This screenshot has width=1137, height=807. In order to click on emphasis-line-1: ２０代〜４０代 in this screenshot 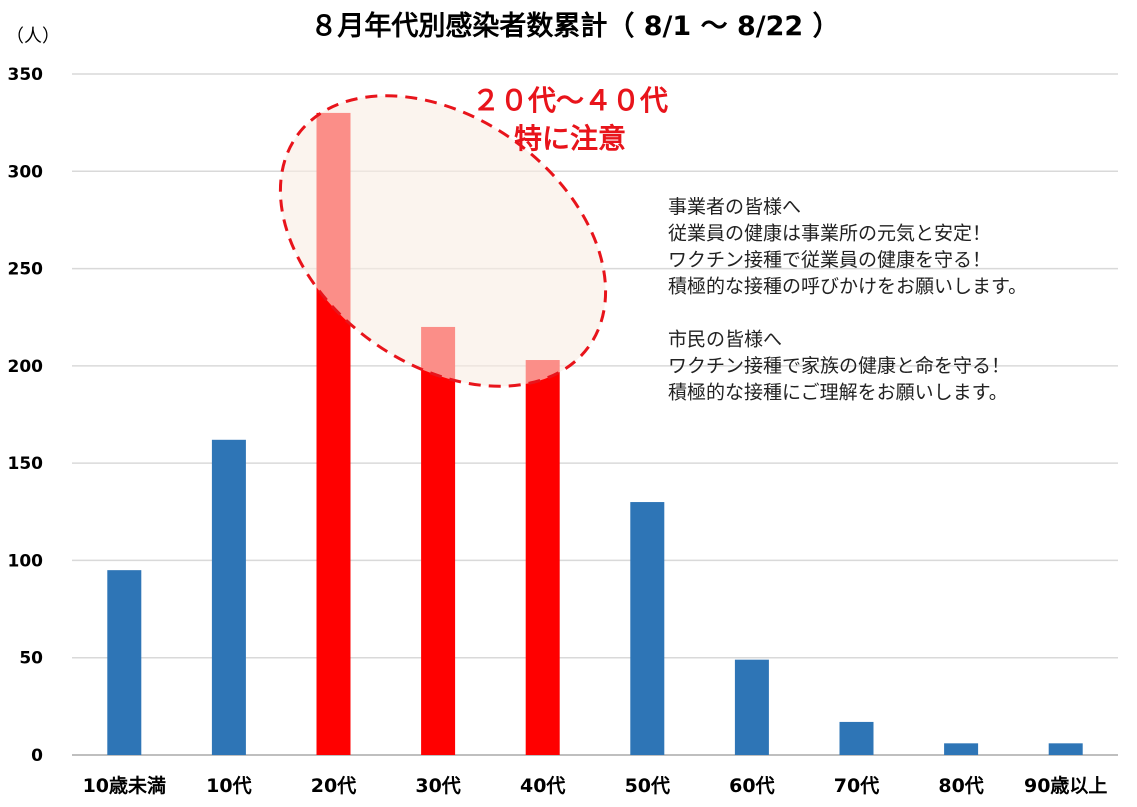, I will do `click(570, 100)`.